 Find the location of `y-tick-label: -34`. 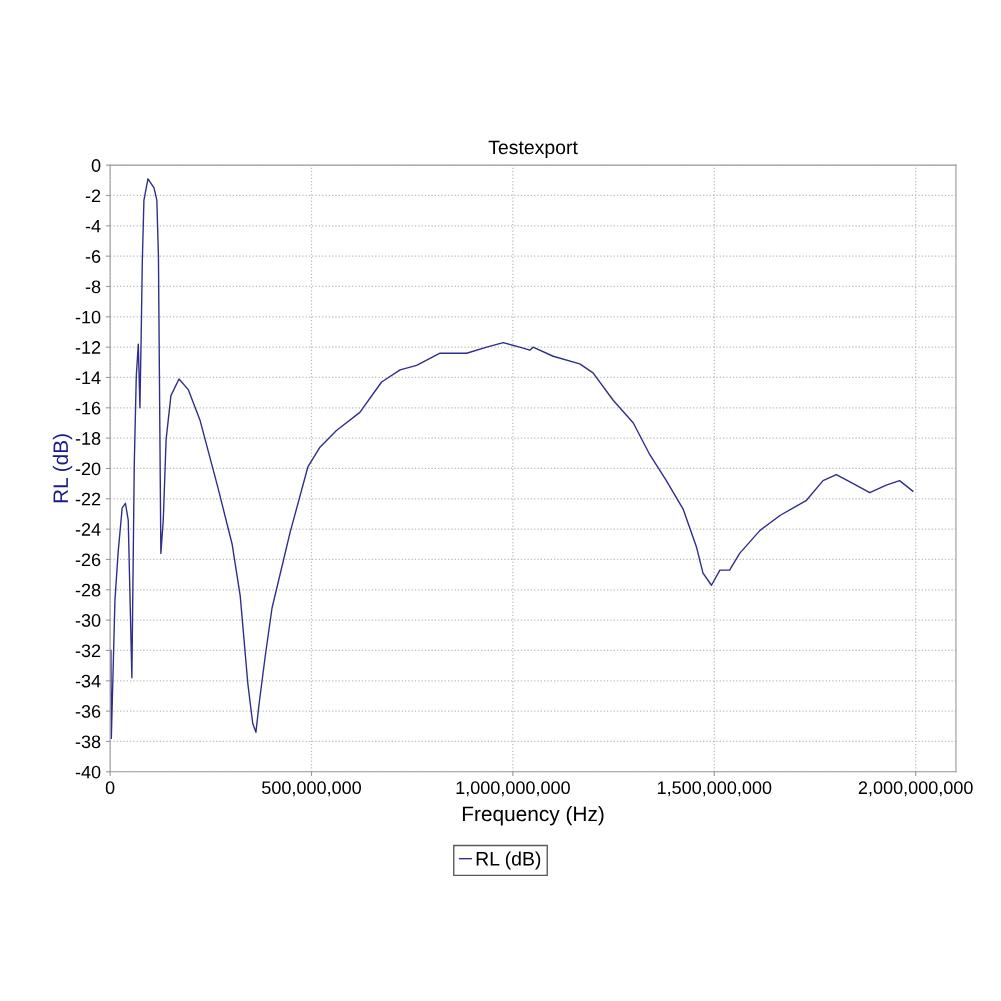

y-tick-label: -34 is located at coordinates (88, 681).